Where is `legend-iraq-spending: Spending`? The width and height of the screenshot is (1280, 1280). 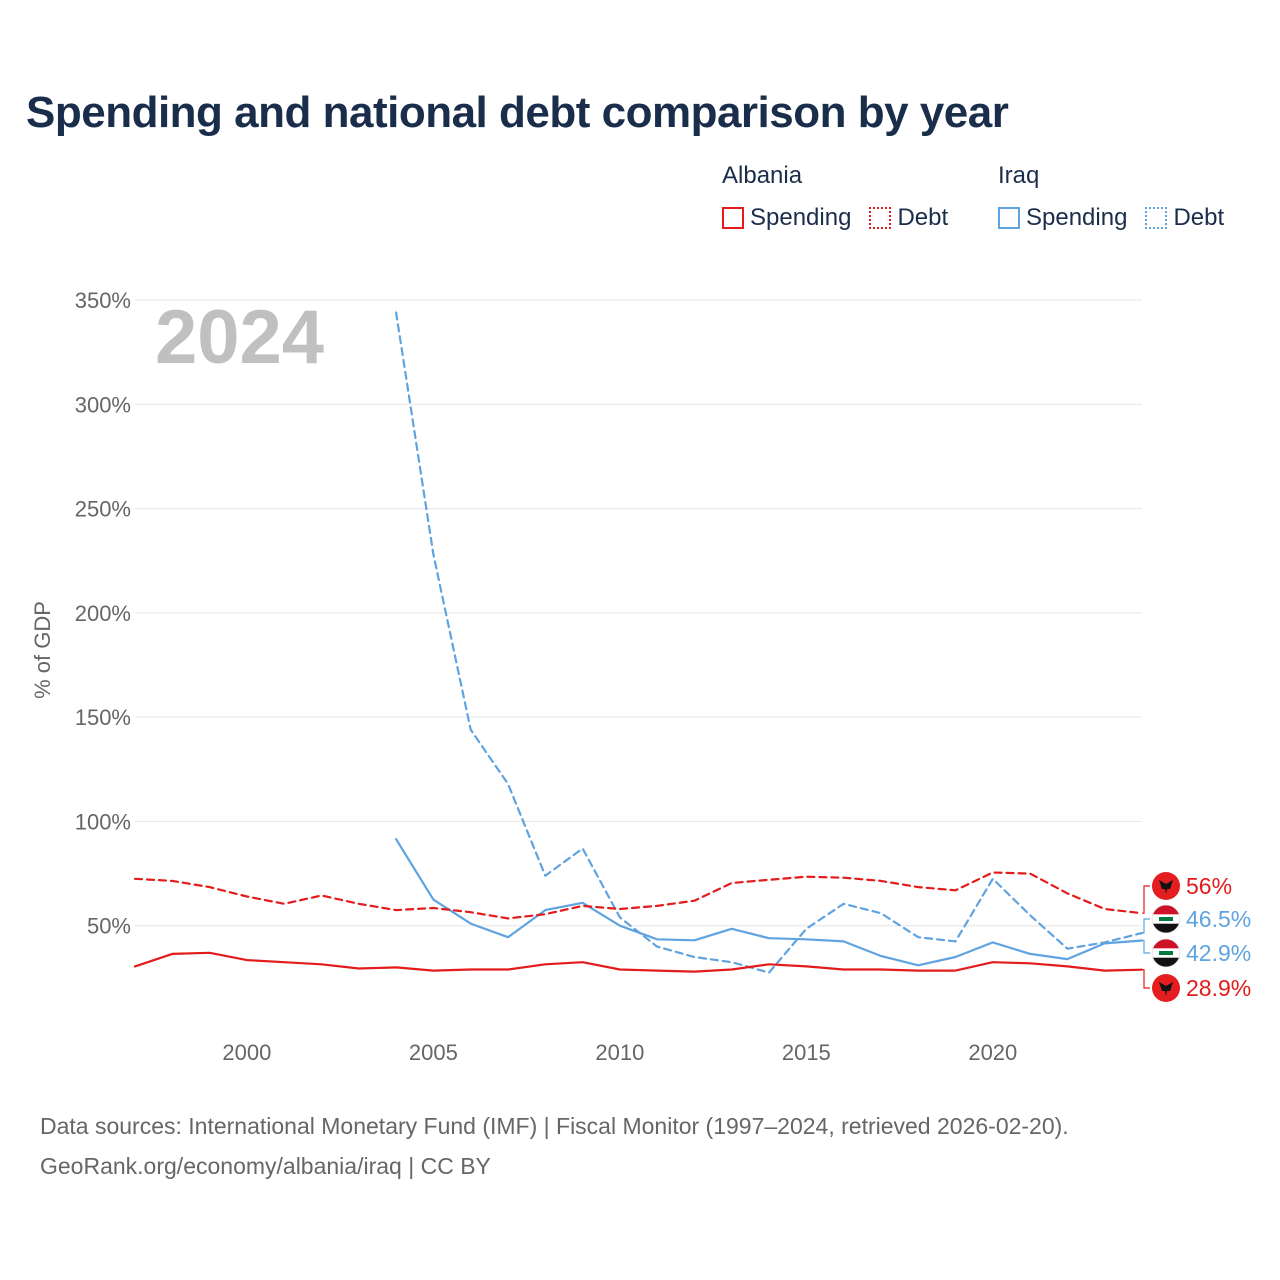
legend-iraq-spending: Spending is located at coordinates (1062, 218).